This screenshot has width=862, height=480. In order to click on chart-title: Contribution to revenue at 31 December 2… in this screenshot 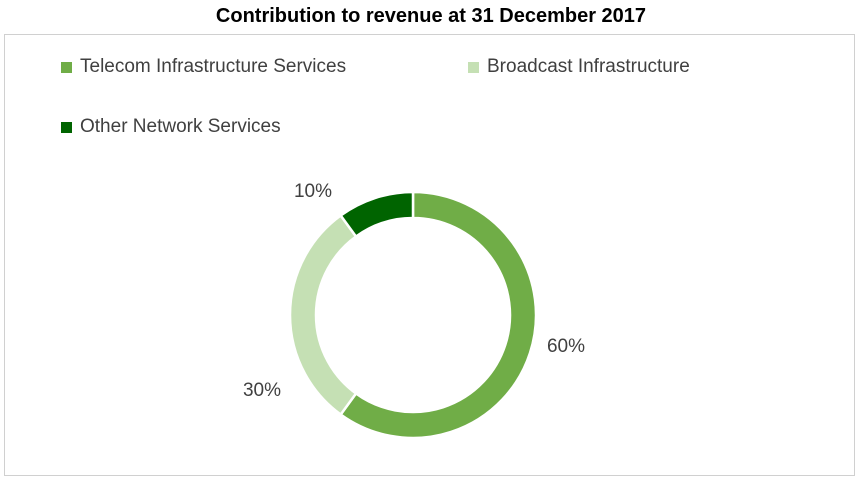, I will do `click(431, 16)`.